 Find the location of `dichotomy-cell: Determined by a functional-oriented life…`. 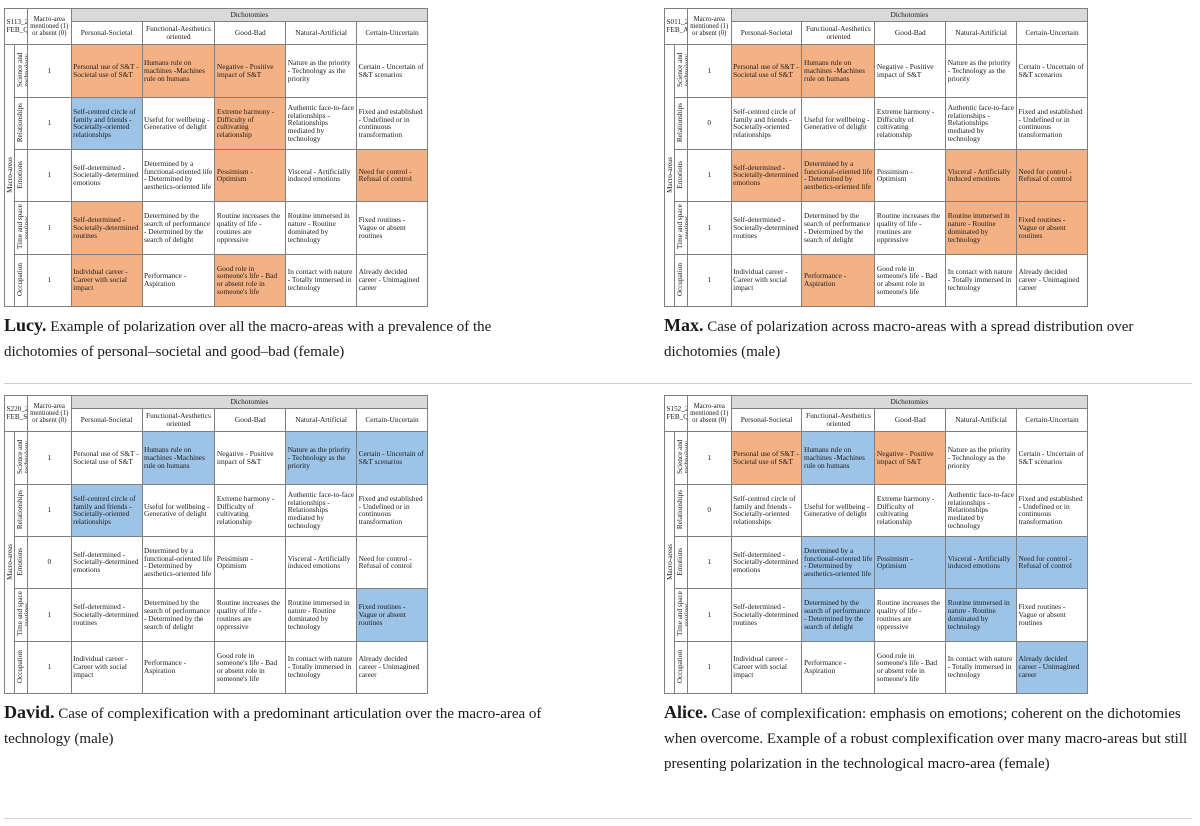

dichotomy-cell: Determined by a functional-oriented life… is located at coordinates (178, 175).